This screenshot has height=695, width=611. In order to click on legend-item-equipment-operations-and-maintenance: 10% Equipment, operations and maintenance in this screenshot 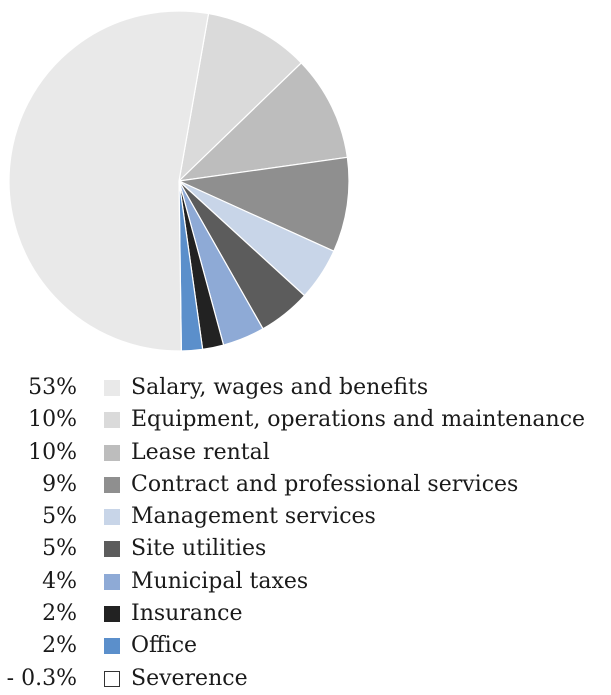, I will do `click(305, 420)`.